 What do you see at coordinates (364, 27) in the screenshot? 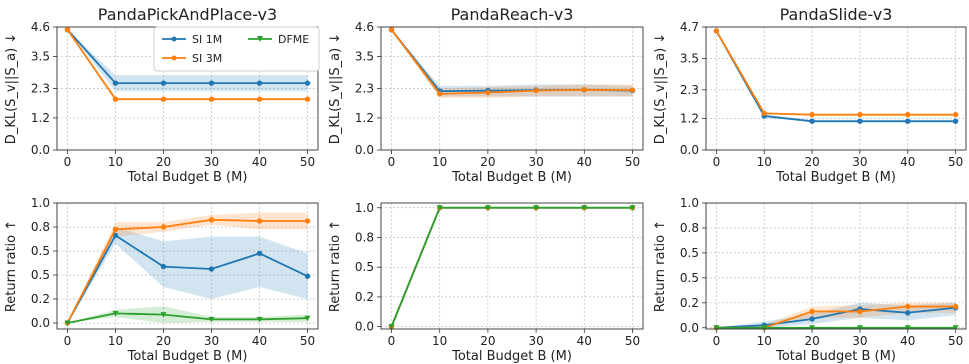
I see `y-tick-label: 4.6` at bounding box center [364, 27].